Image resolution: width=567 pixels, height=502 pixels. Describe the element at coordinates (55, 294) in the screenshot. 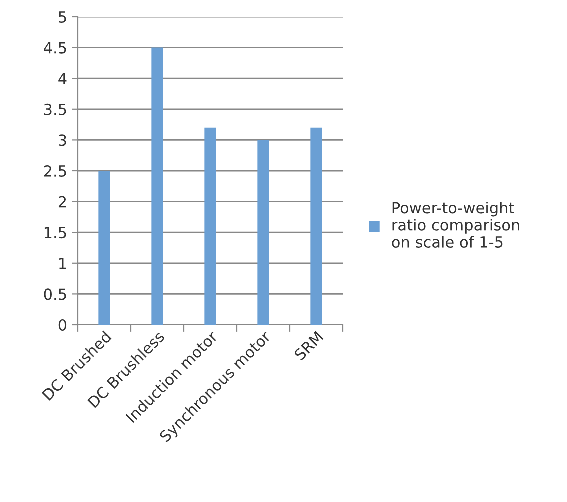

I see `y-tick-label: 0.5` at that location.